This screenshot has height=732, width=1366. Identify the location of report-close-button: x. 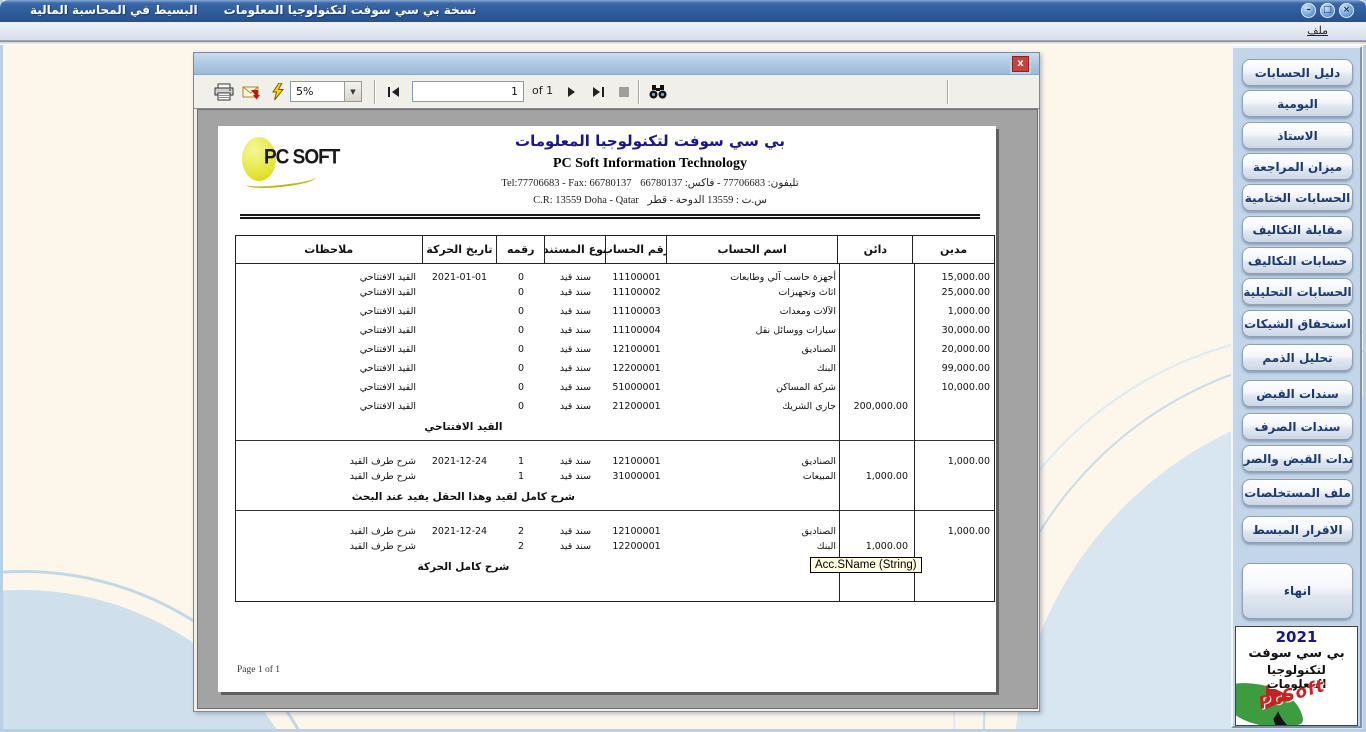
(1020, 64).